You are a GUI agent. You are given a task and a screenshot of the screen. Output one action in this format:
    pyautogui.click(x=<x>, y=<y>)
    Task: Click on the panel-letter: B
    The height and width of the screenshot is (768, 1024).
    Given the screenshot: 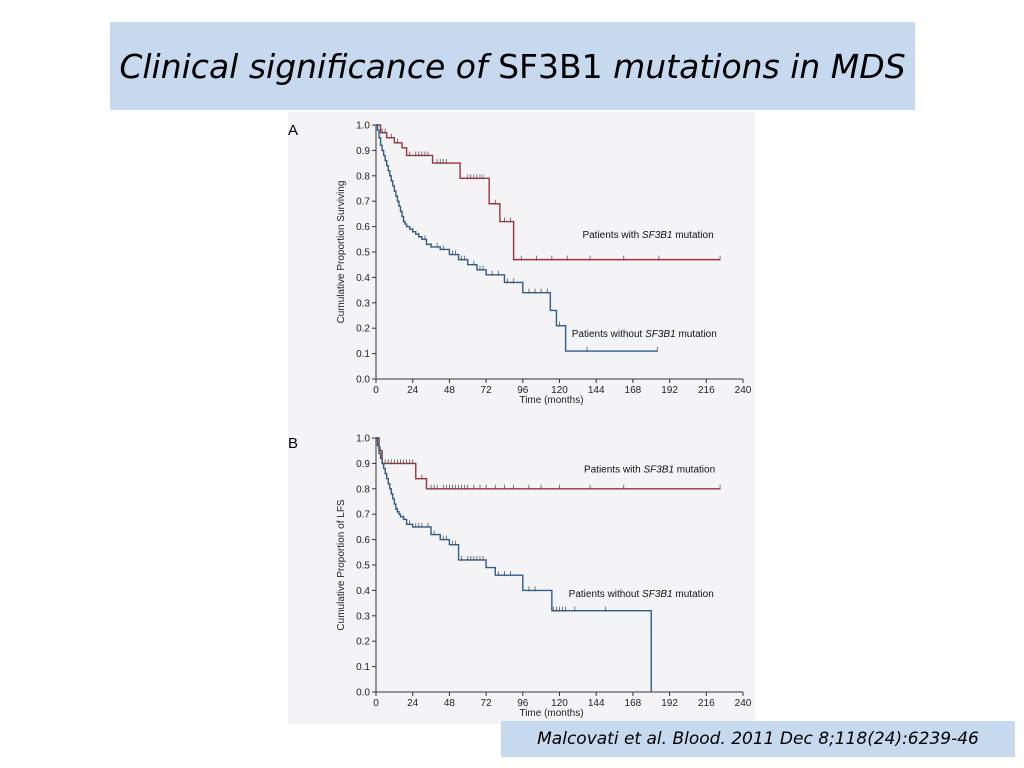 What is the action you would take?
    pyautogui.click(x=293, y=443)
    